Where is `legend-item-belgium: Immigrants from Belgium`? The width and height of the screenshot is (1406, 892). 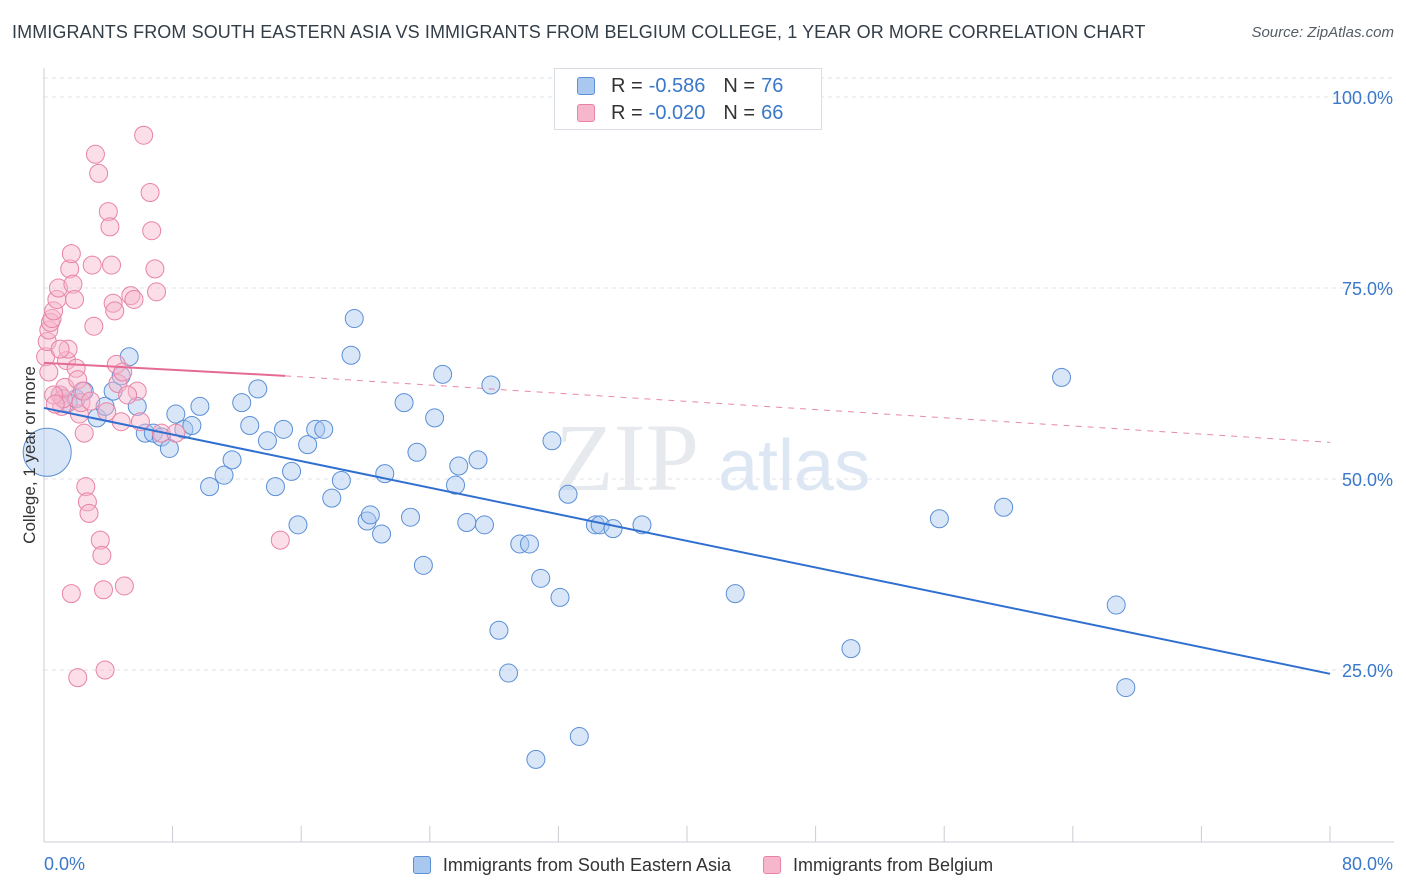 legend-item-belgium: Immigrants from Belgium is located at coordinates (878, 865).